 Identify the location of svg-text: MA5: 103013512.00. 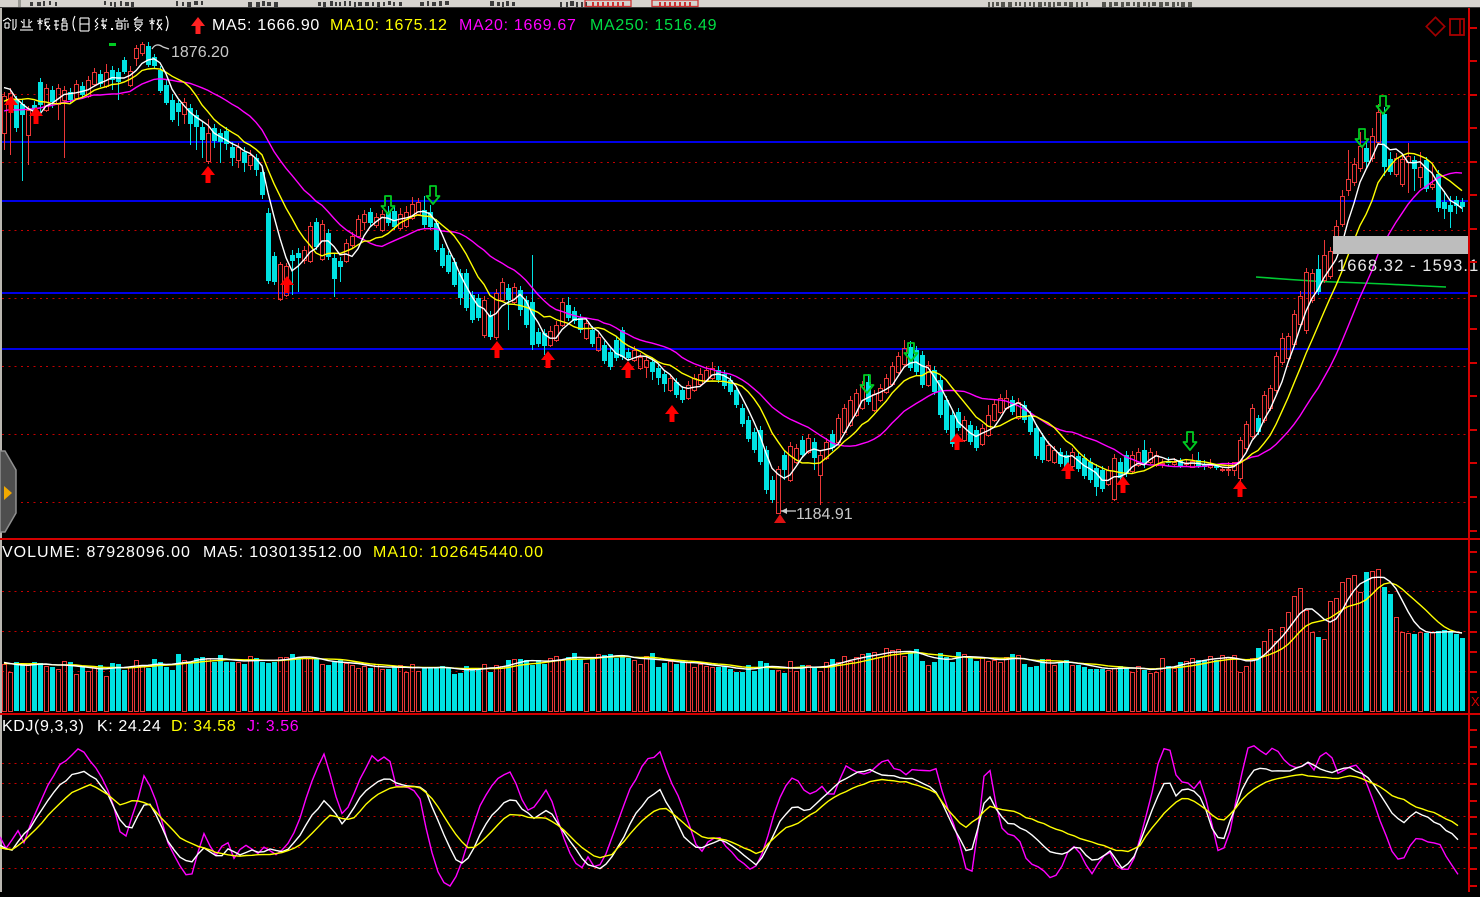
(282, 552).